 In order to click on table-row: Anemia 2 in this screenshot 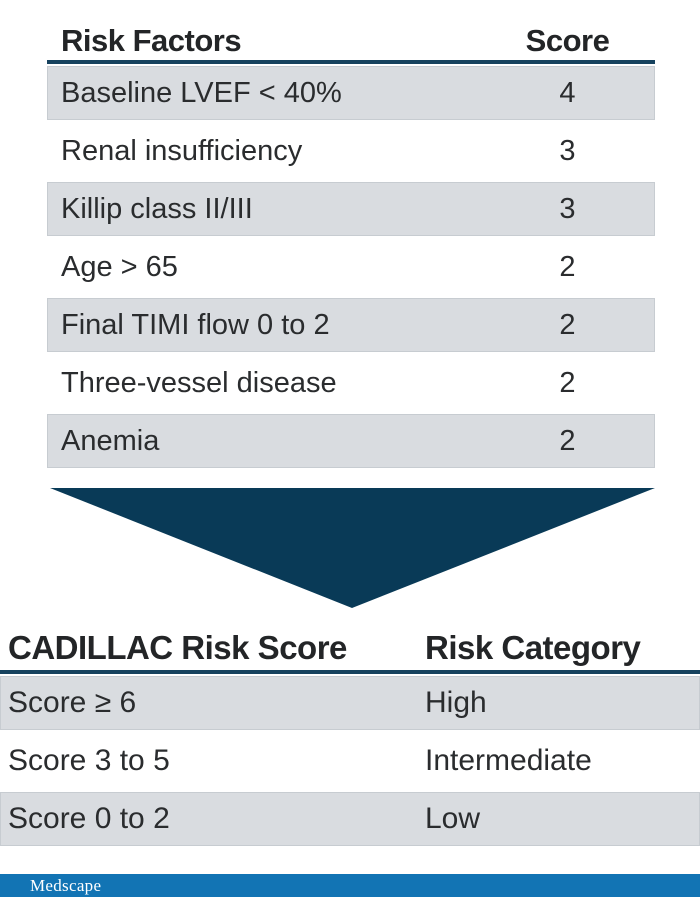, I will do `click(351, 441)`.